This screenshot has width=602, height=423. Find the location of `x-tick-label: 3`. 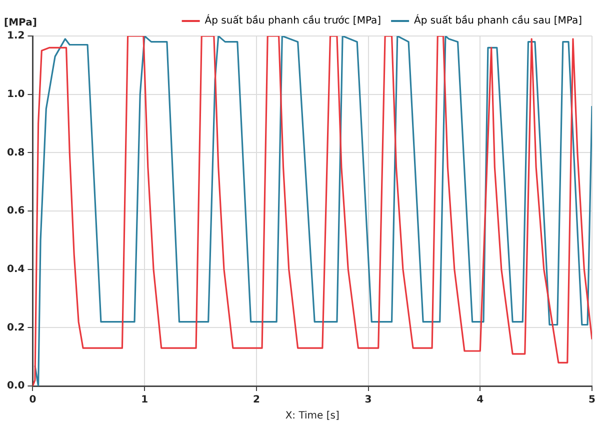

x-tick-label: 3 is located at coordinates (368, 400).